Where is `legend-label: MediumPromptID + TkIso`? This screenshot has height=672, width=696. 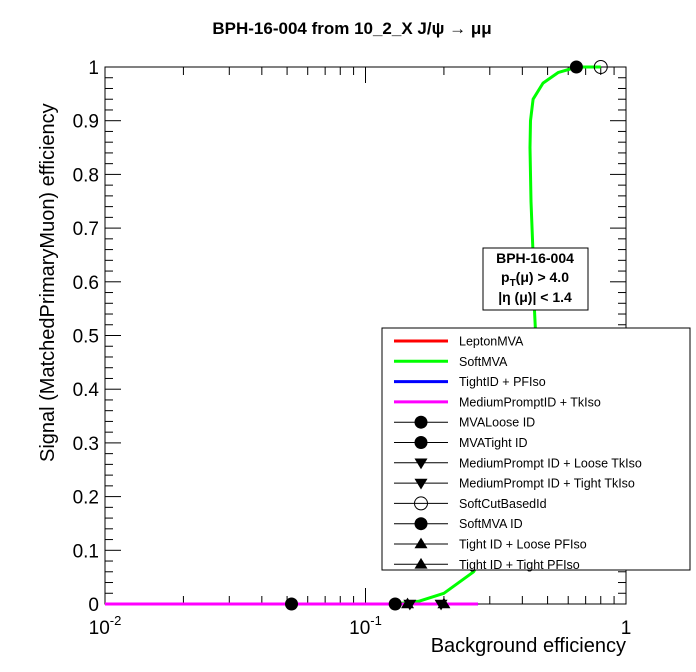 legend-label: MediumPromptID + TkIso is located at coordinates (530, 402).